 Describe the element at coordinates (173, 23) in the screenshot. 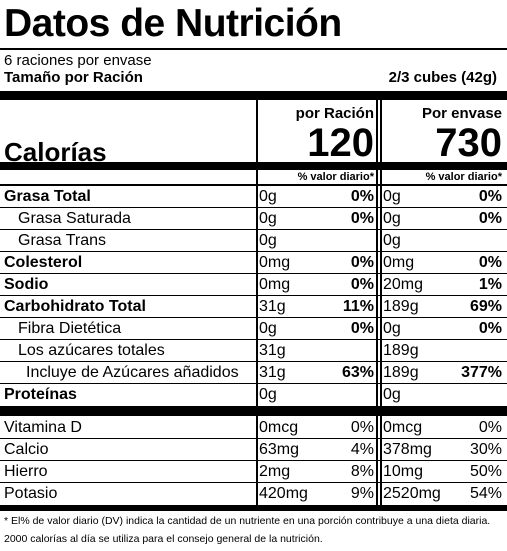

I see `title: Datos de Nutrición` at that location.